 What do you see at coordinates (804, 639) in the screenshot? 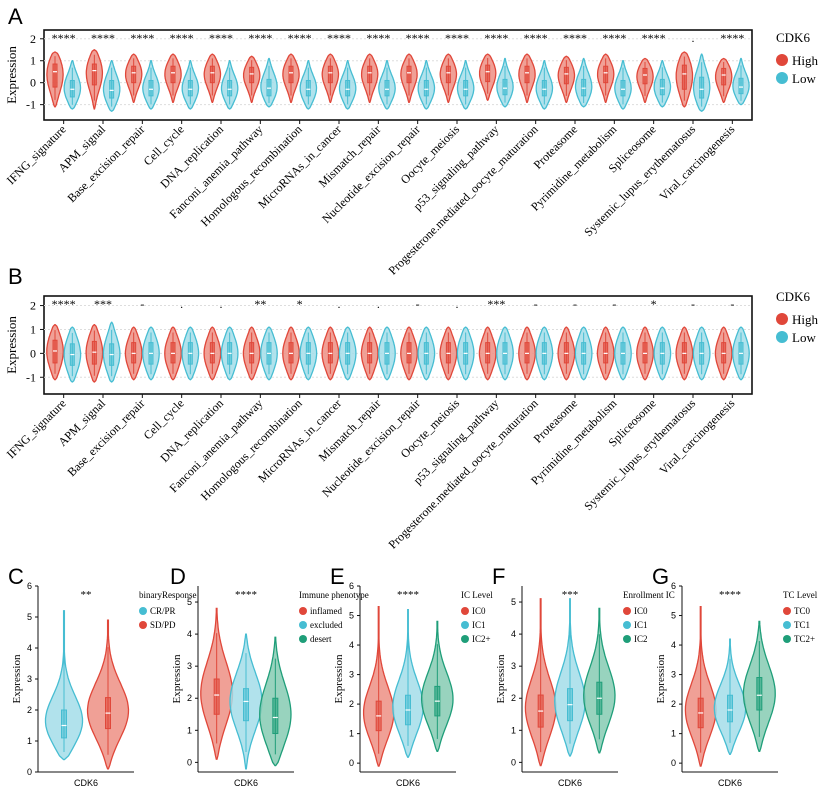
I see `legend-entry-2: TC2+` at bounding box center [804, 639].